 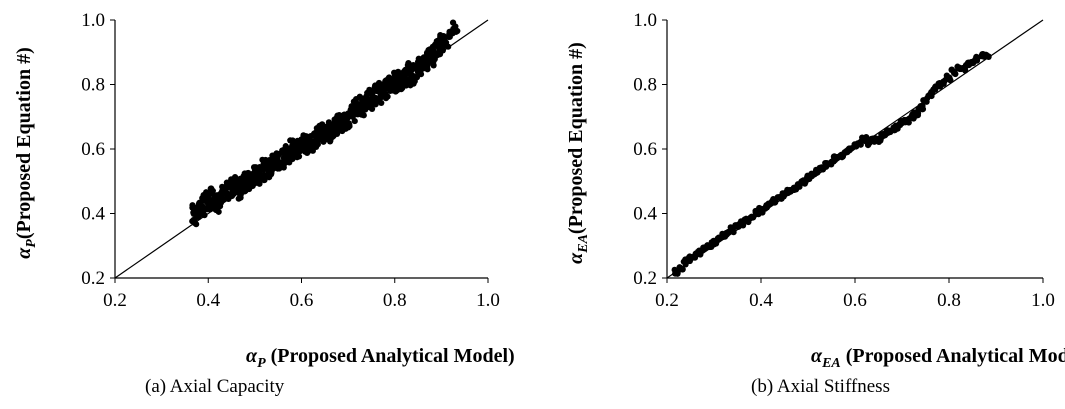 What do you see at coordinates (578, 153) in the screenshot?
I see `y-axis-label: αEA(Proposed Equation #)` at bounding box center [578, 153].